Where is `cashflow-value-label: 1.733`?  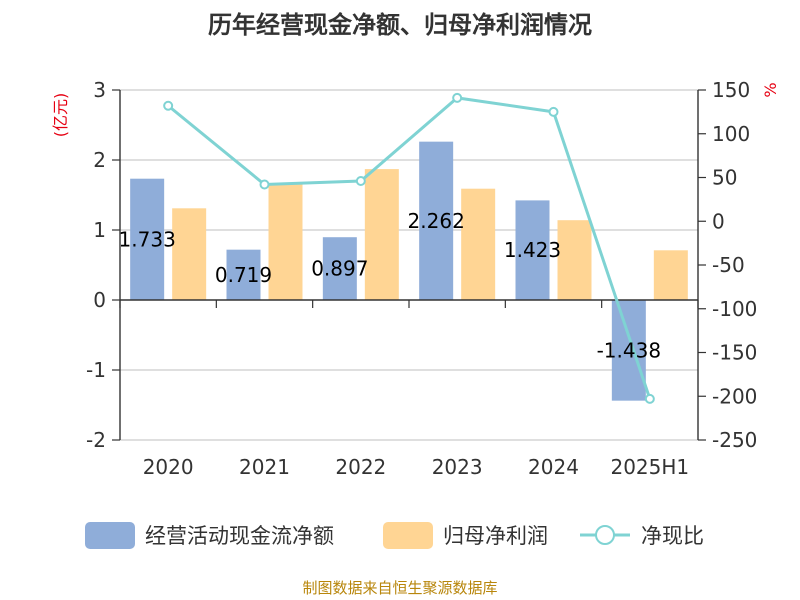 cashflow-value-label: 1.733 is located at coordinates (147, 239).